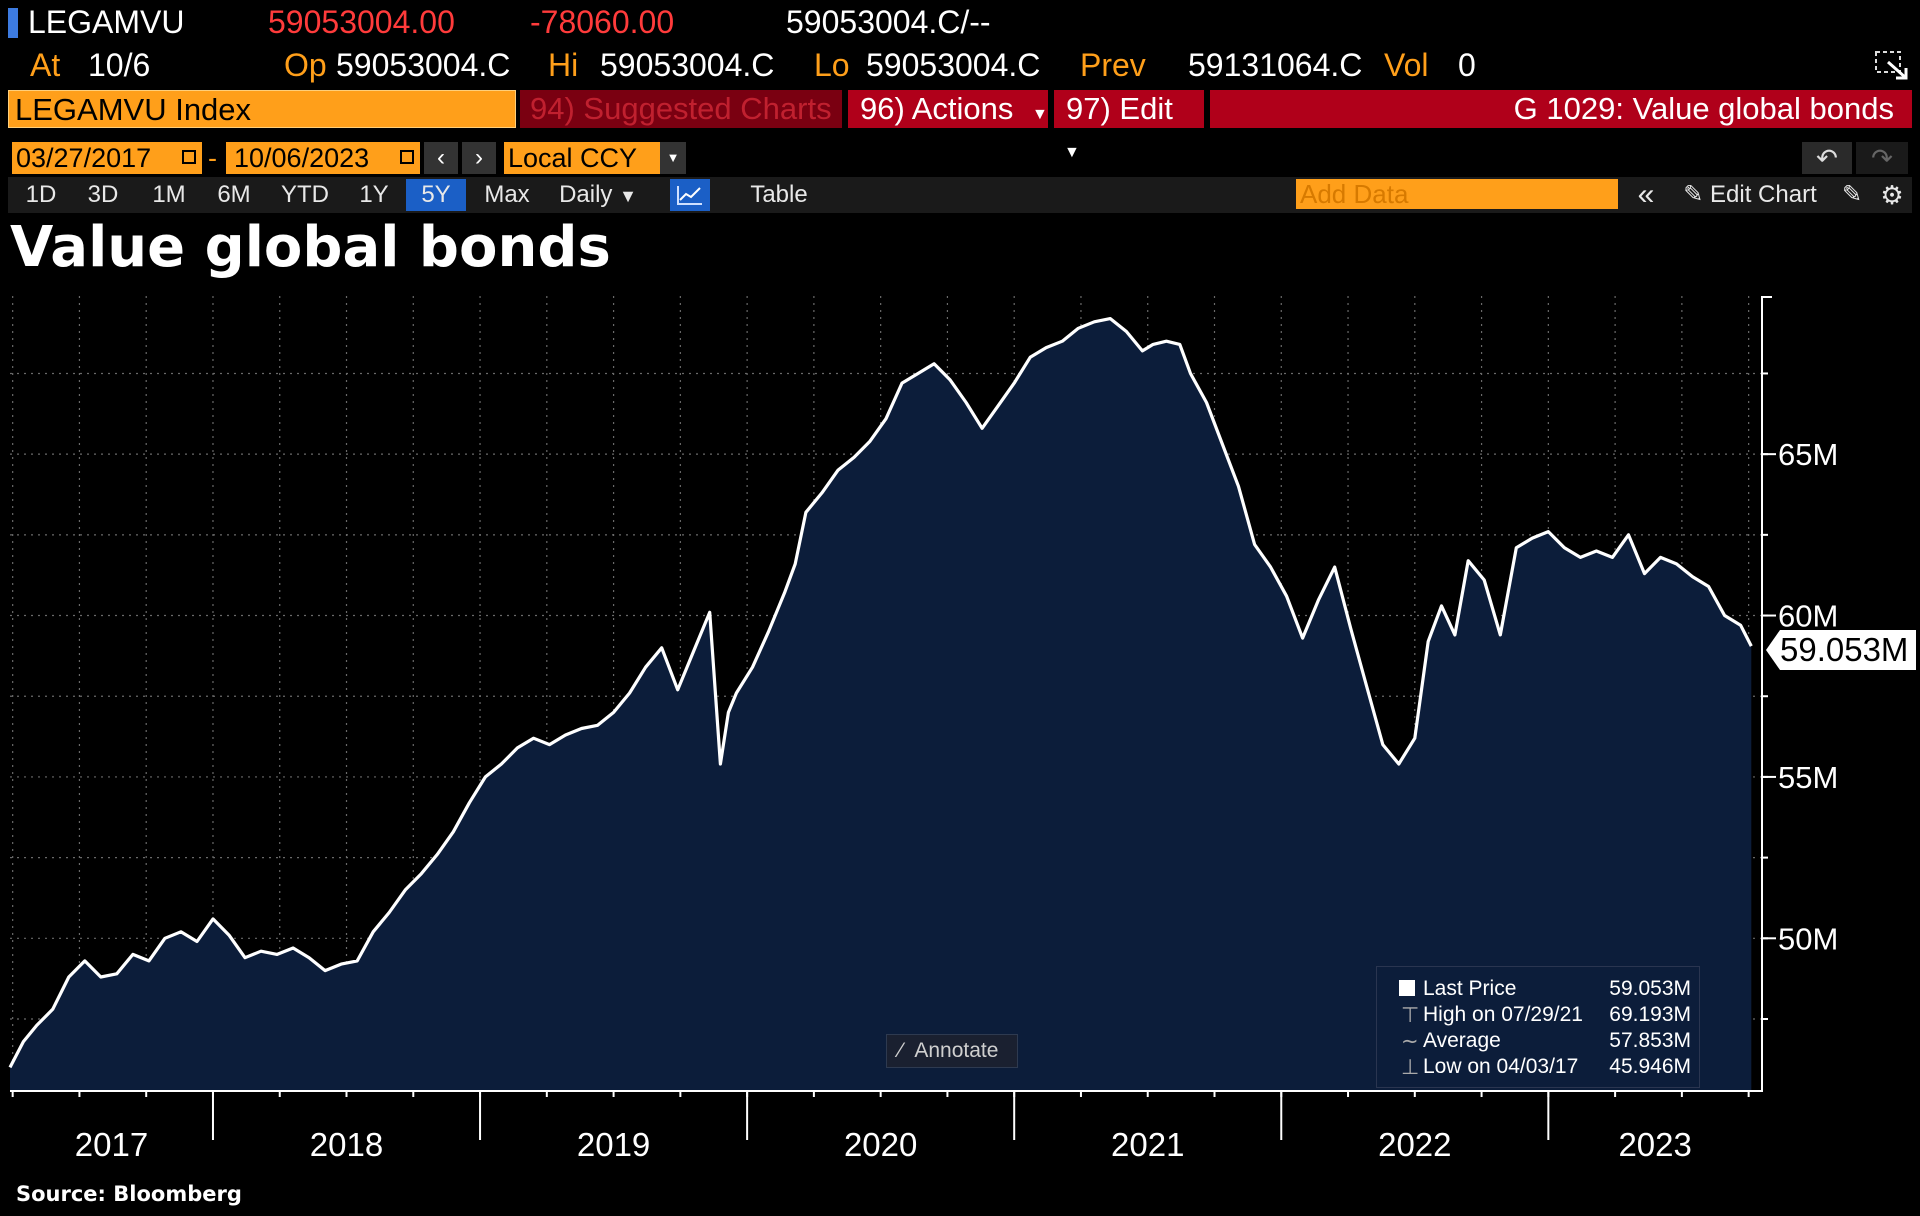 The height and width of the screenshot is (1216, 1920). Describe the element at coordinates (13, 23) in the screenshot. I see `ticker-marker` at that location.